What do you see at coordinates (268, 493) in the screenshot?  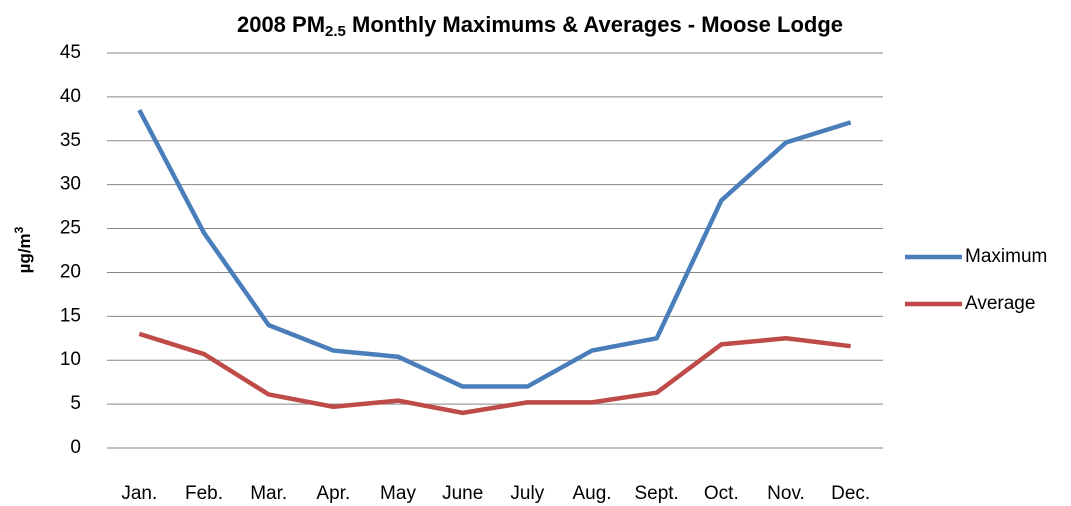 I see `x-tick-label: Mar.` at bounding box center [268, 493].